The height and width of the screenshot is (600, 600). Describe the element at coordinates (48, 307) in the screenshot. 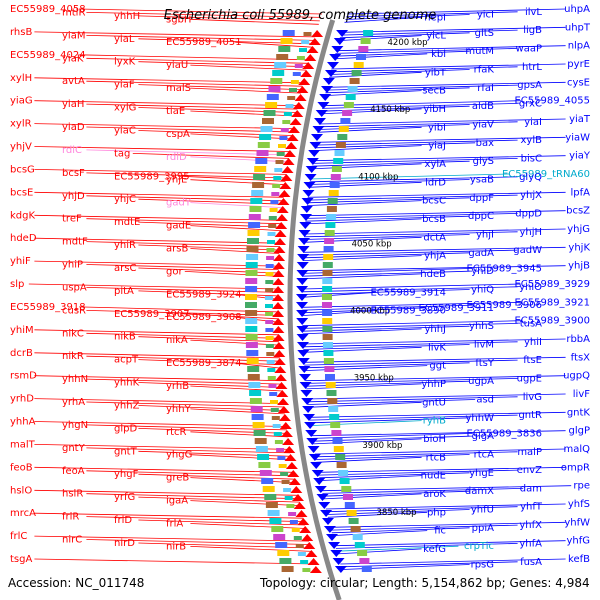

I see `left-gene-label: EC55989_3918` at that location.